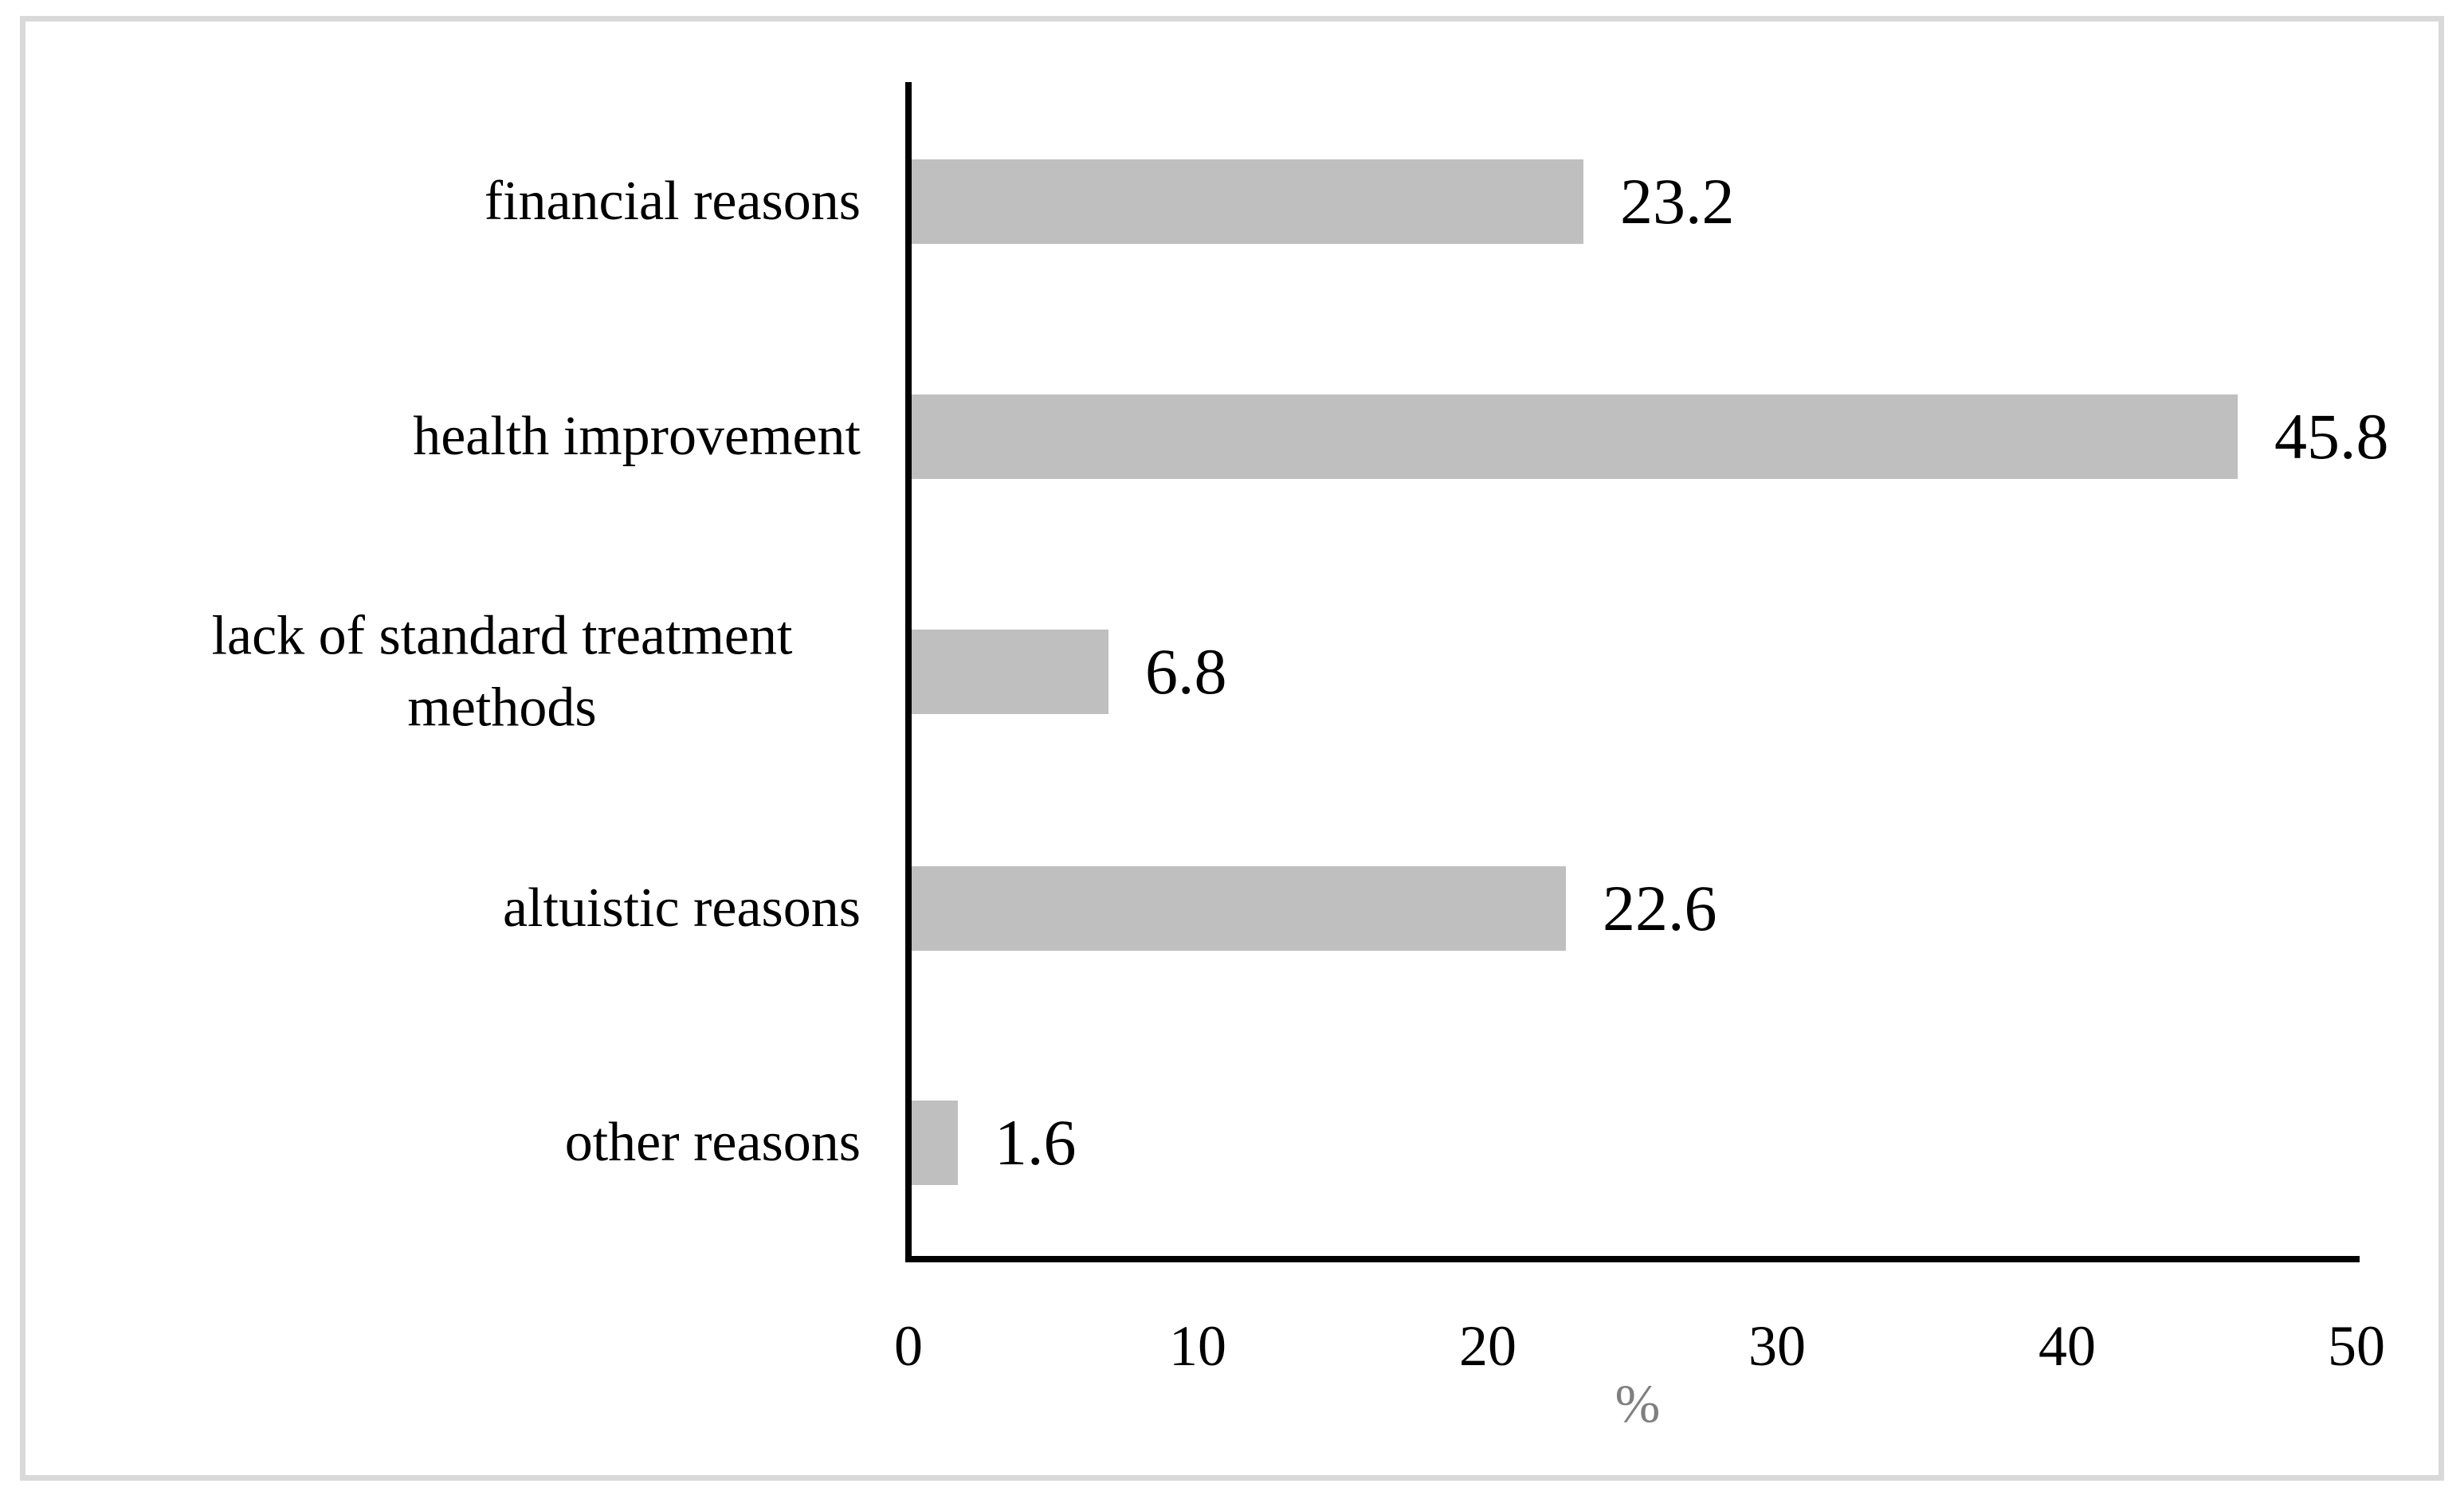 This screenshot has height=1503, width=2464. I want to click on value-label: 1.6, so click(1036, 1142).